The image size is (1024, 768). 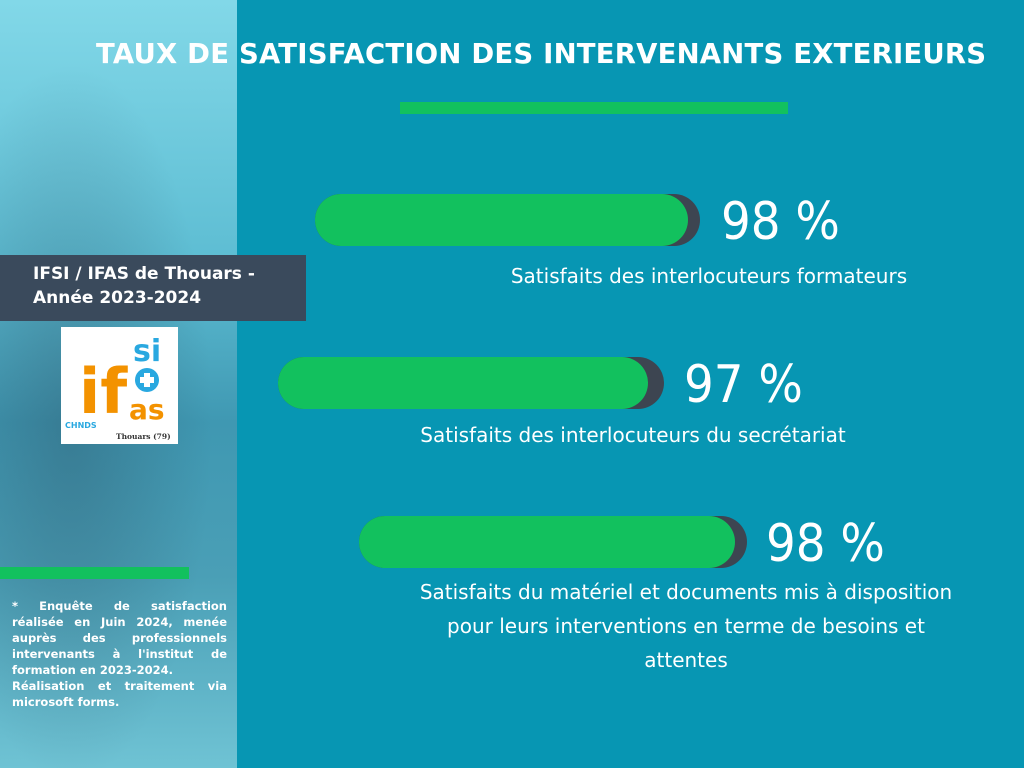 What do you see at coordinates (147, 409) in the screenshot?
I see `logo-as-letters: as` at bounding box center [147, 409].